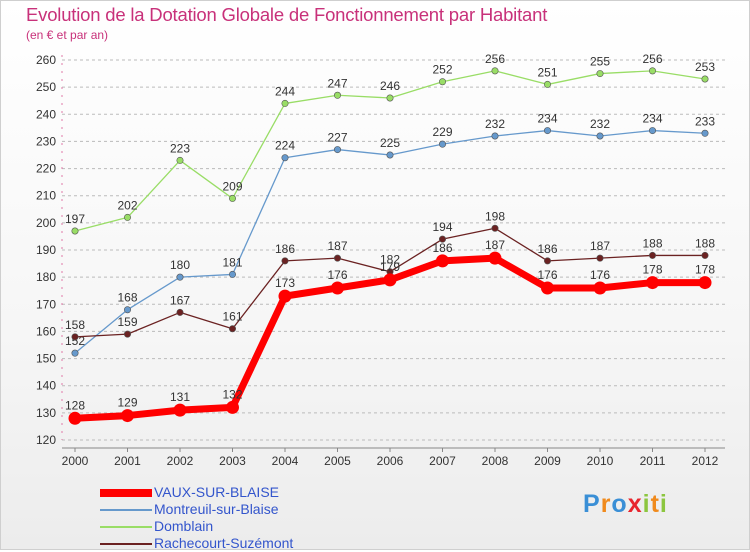  I want to click on data-label: 232, so click(600, 124).